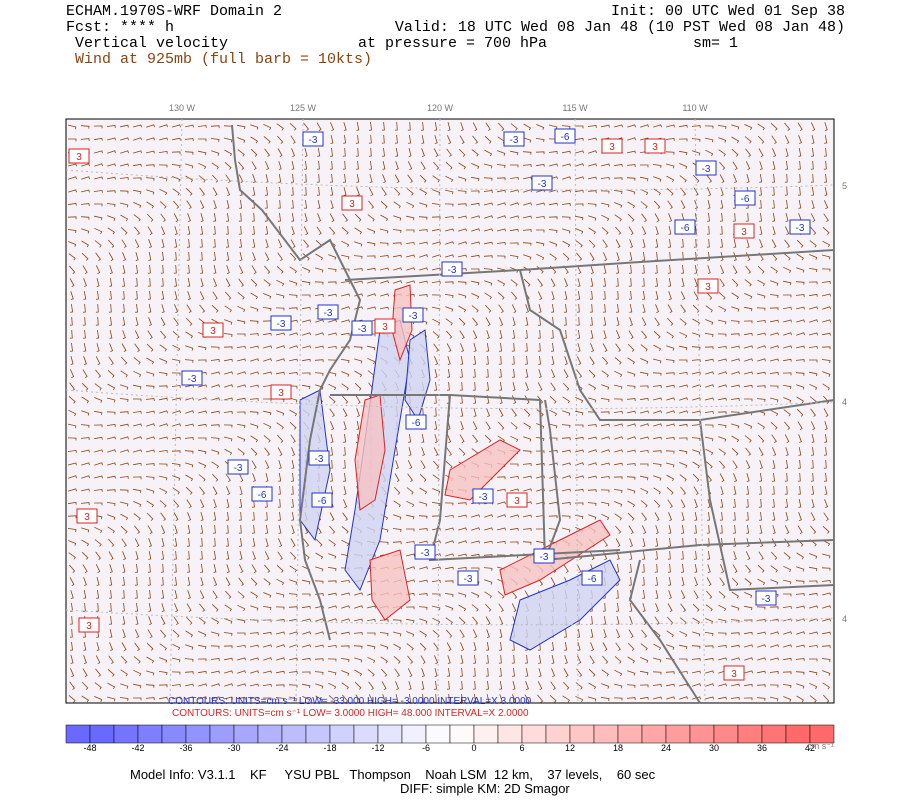  What do you see at coordinates (618, 748) in the screenshot?
I see `colorbar-label: 18` at bounding box center [618, 748].